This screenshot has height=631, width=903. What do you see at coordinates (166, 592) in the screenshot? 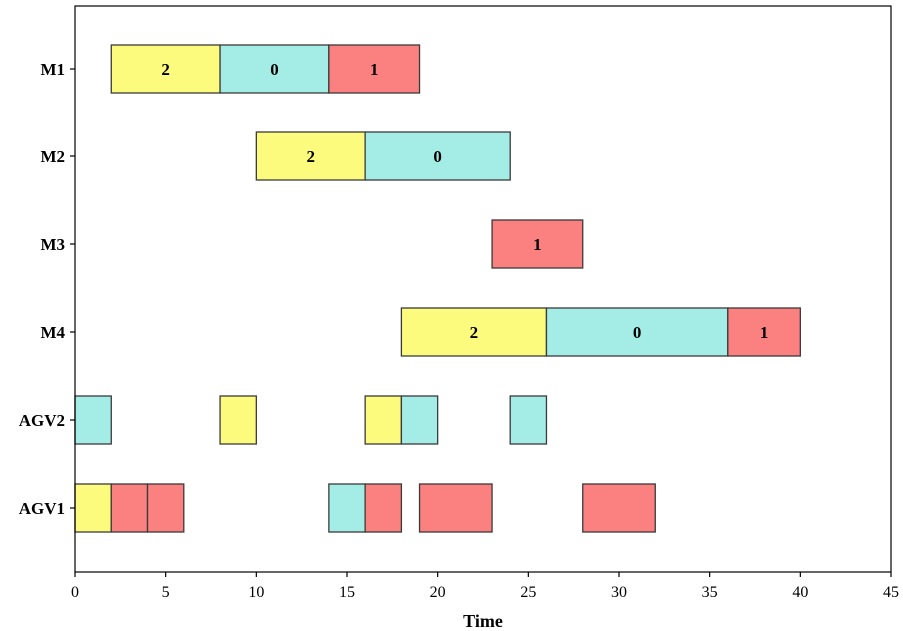
I see `x-tick-label: 5` at bounding box center [166, 592].